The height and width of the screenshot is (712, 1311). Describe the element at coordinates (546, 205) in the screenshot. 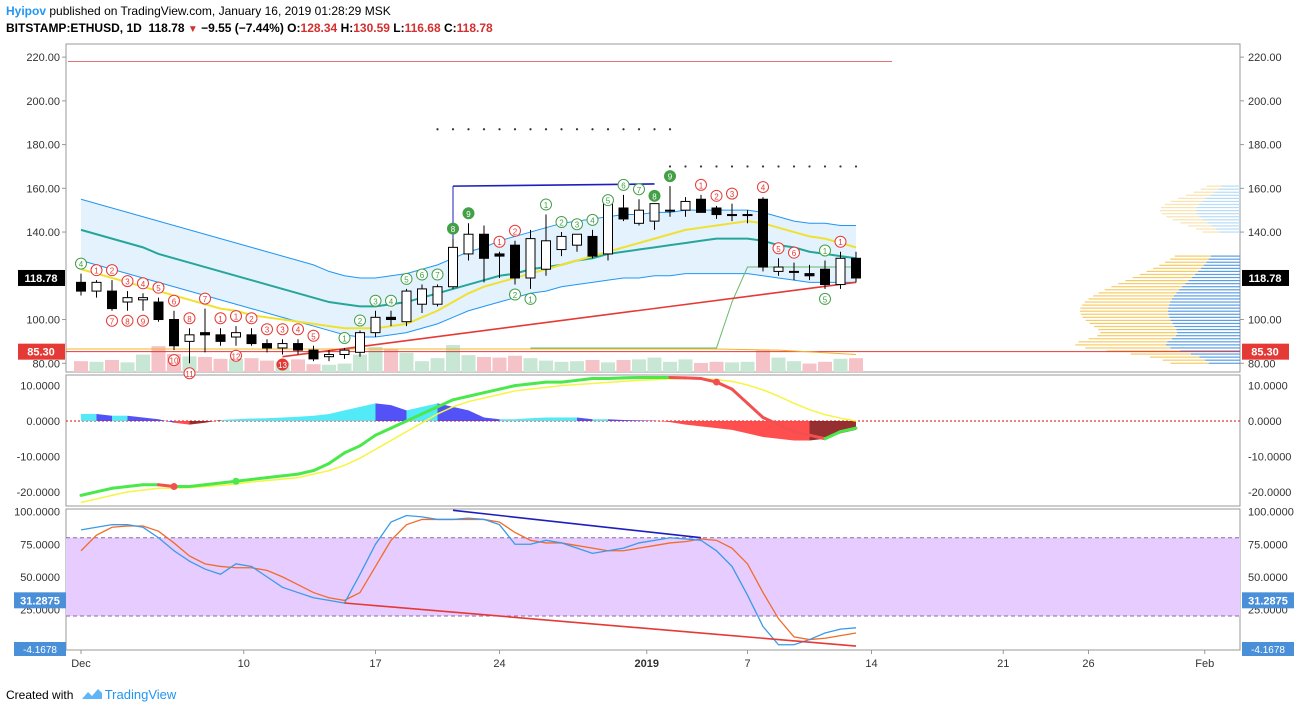

I see `td-marker-label: 1` at that location.